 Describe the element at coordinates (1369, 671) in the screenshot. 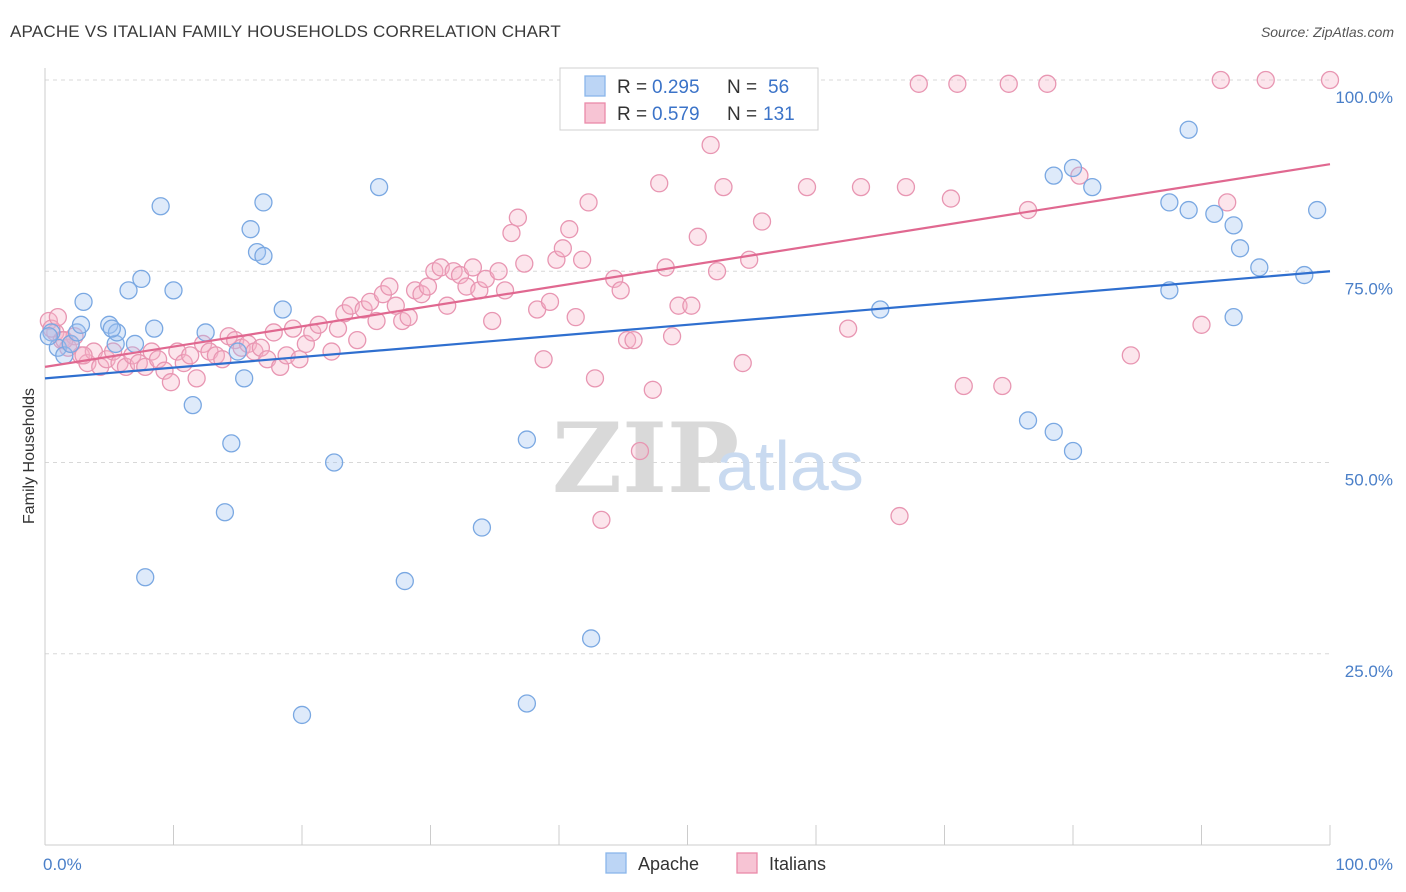

I see `y-tick-label-0: 25.0%` at that location.